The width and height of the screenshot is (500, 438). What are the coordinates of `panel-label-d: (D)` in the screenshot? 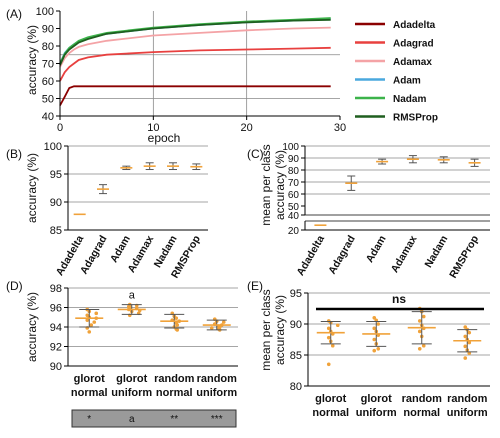 It's located at (14, 286).